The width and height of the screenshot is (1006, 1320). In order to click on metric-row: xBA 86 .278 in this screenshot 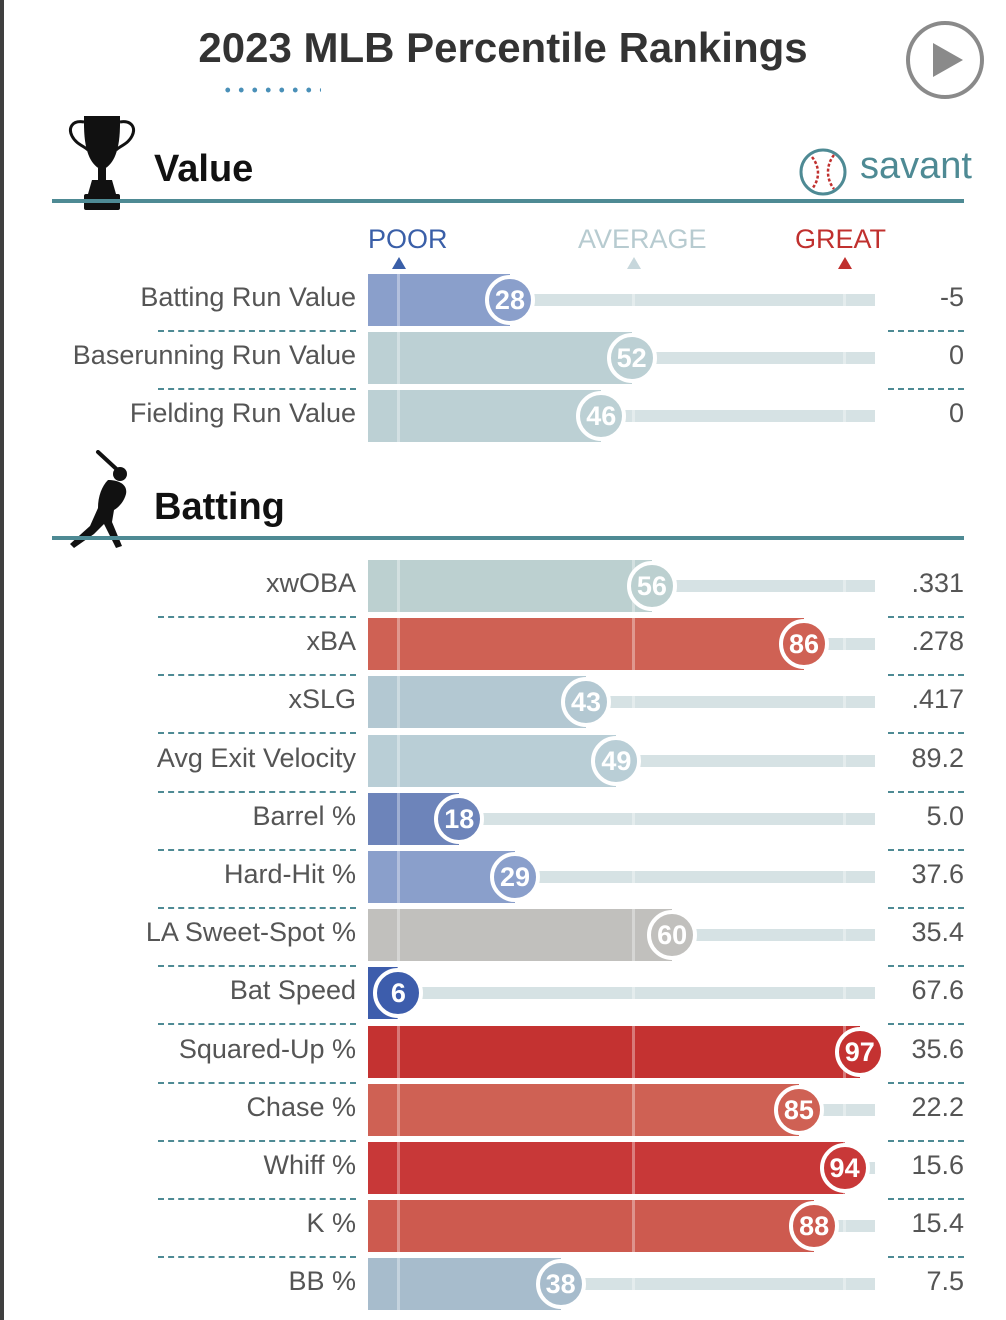, I will do `click(503, 647)`.